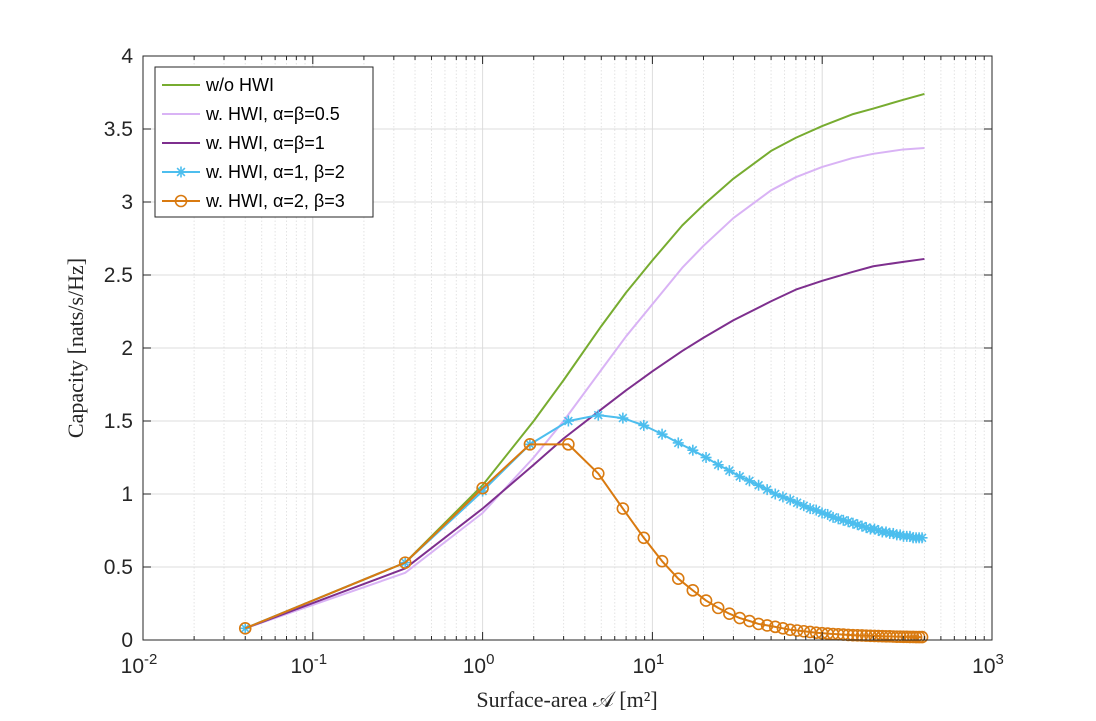 This screenshot has height=721, width=1096. Describe the element at coordinates (988, 664) in the screenshot. I see `x-tick-label: 10³` at that location.